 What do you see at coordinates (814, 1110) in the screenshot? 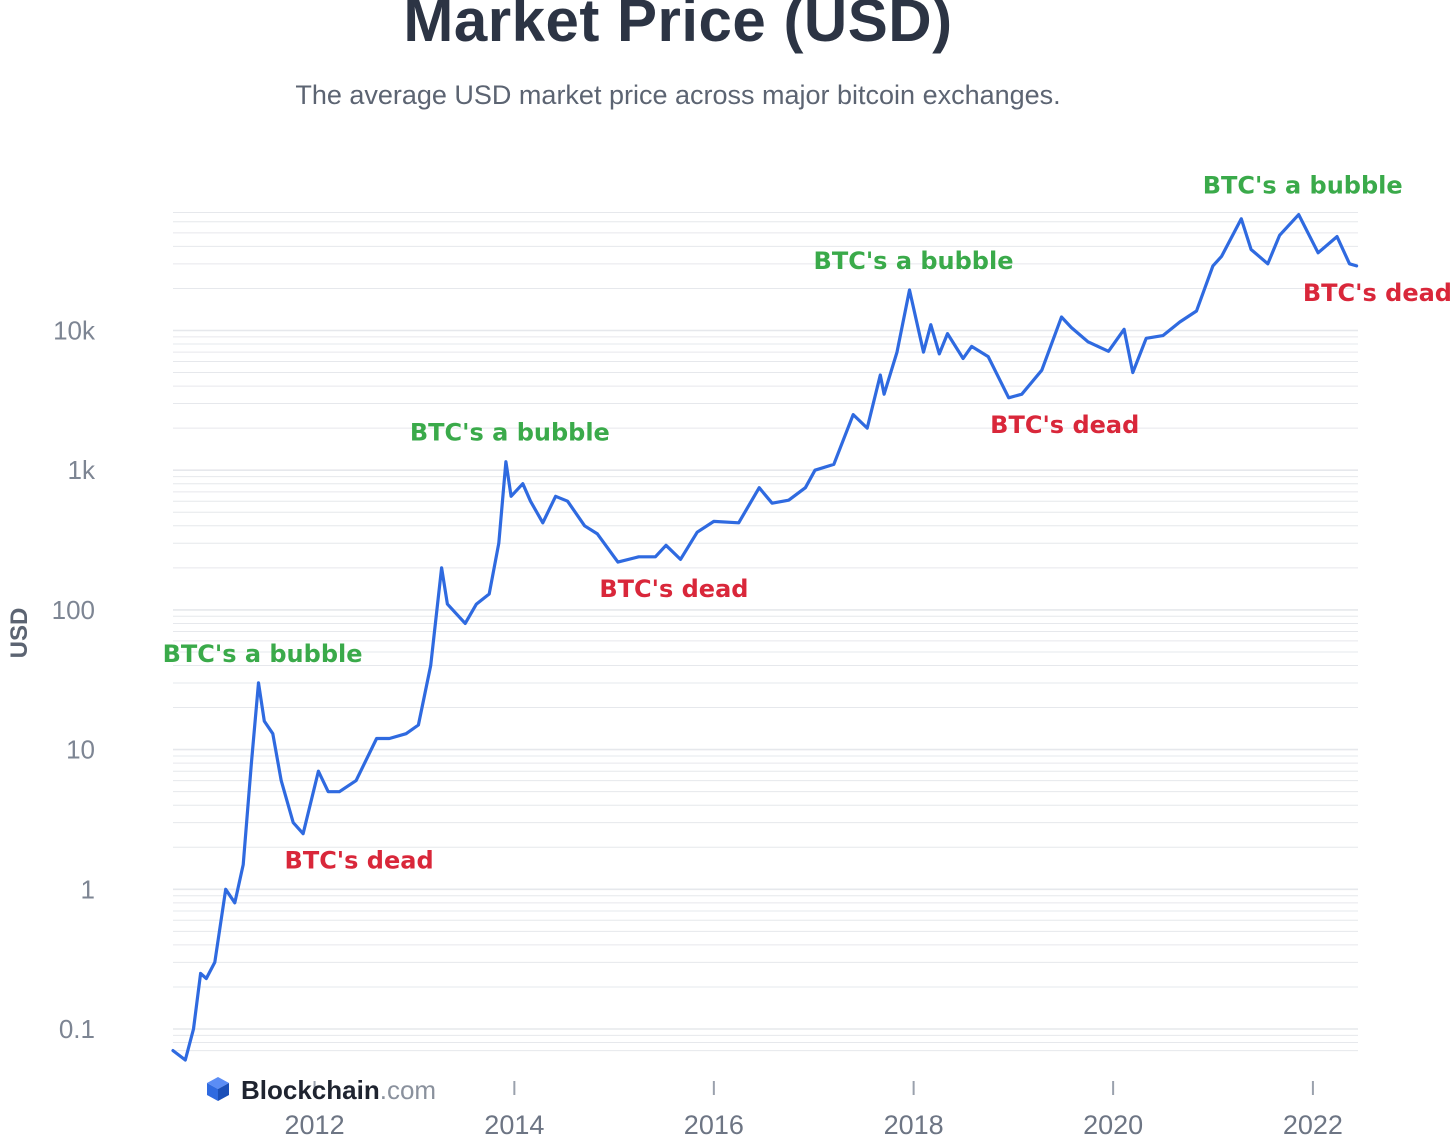
I see `x-axis: 2012 2014 2016 2018 2020 2022` at bounding box center [814, 1110].